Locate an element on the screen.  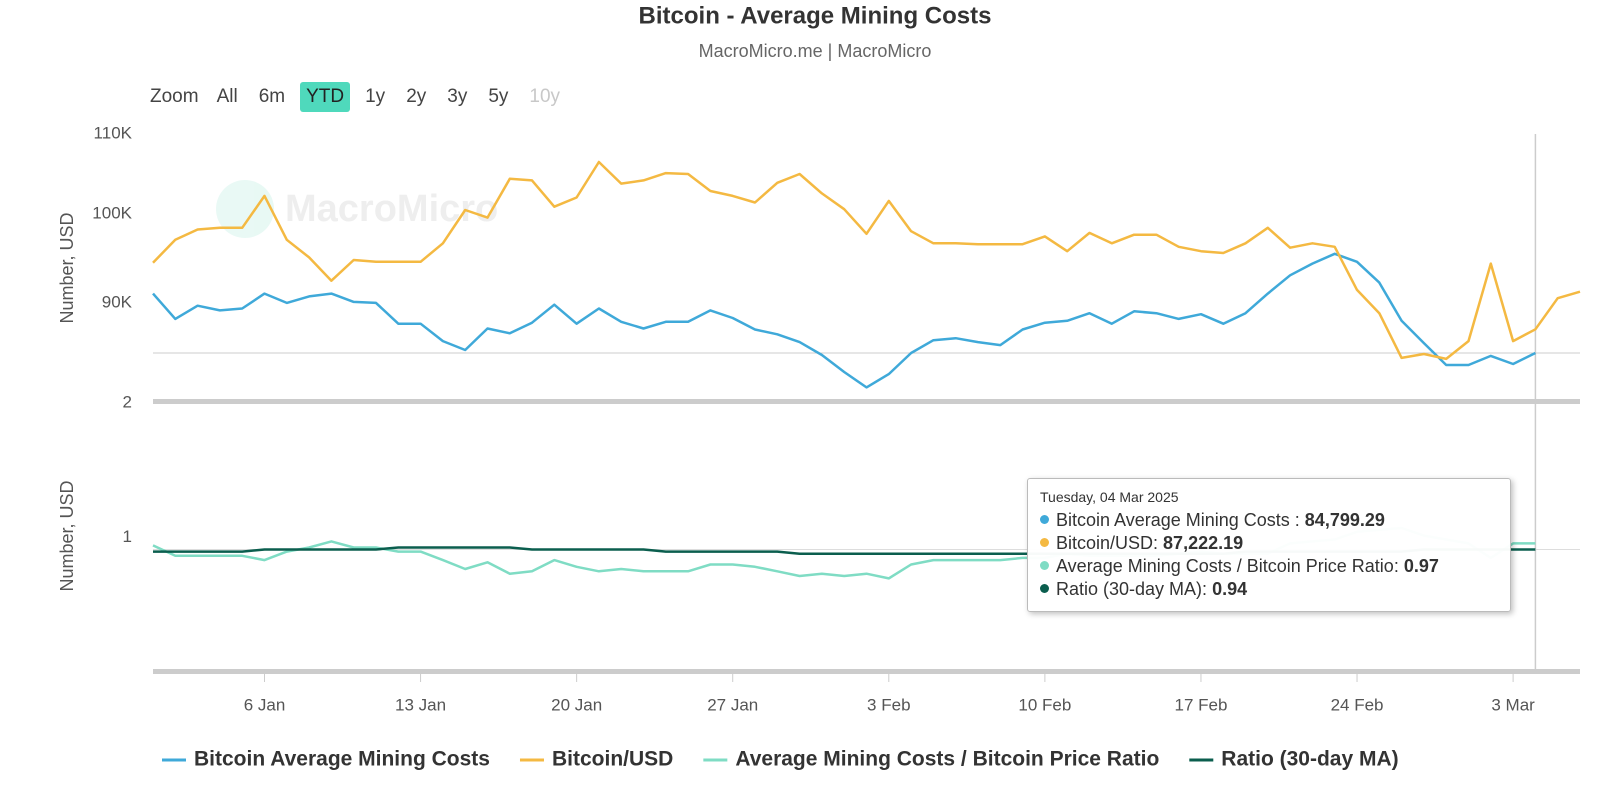
y2-axis-title: Number, USD is located at coordinates (67, 535).